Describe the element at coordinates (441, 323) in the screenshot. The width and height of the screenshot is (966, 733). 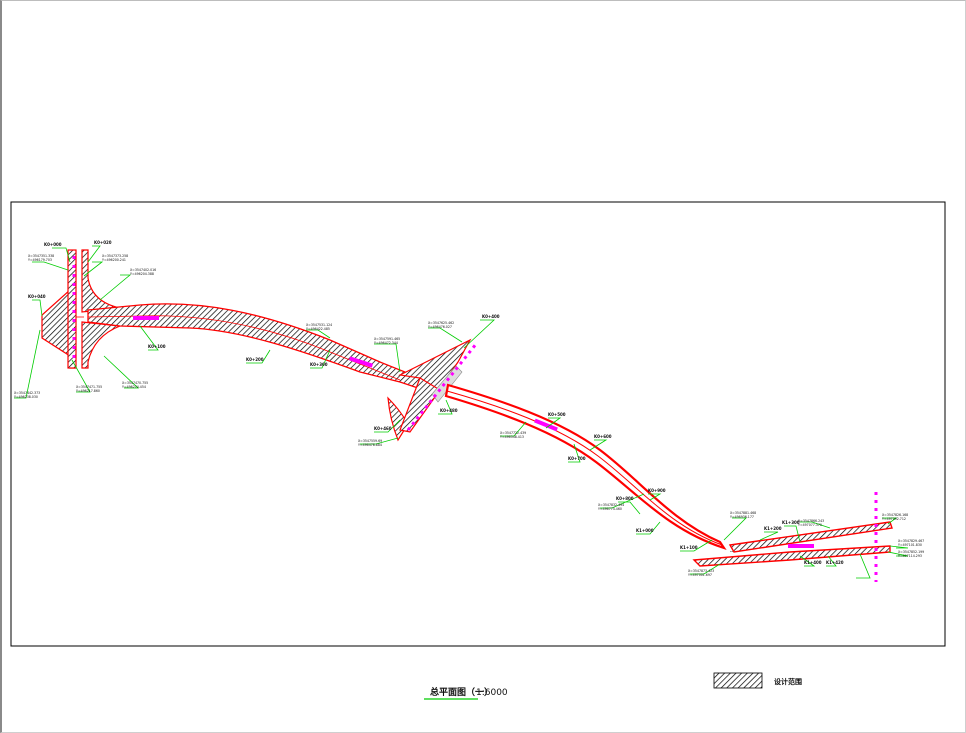
I see `callout-15a: X=3547625.462` at that location.